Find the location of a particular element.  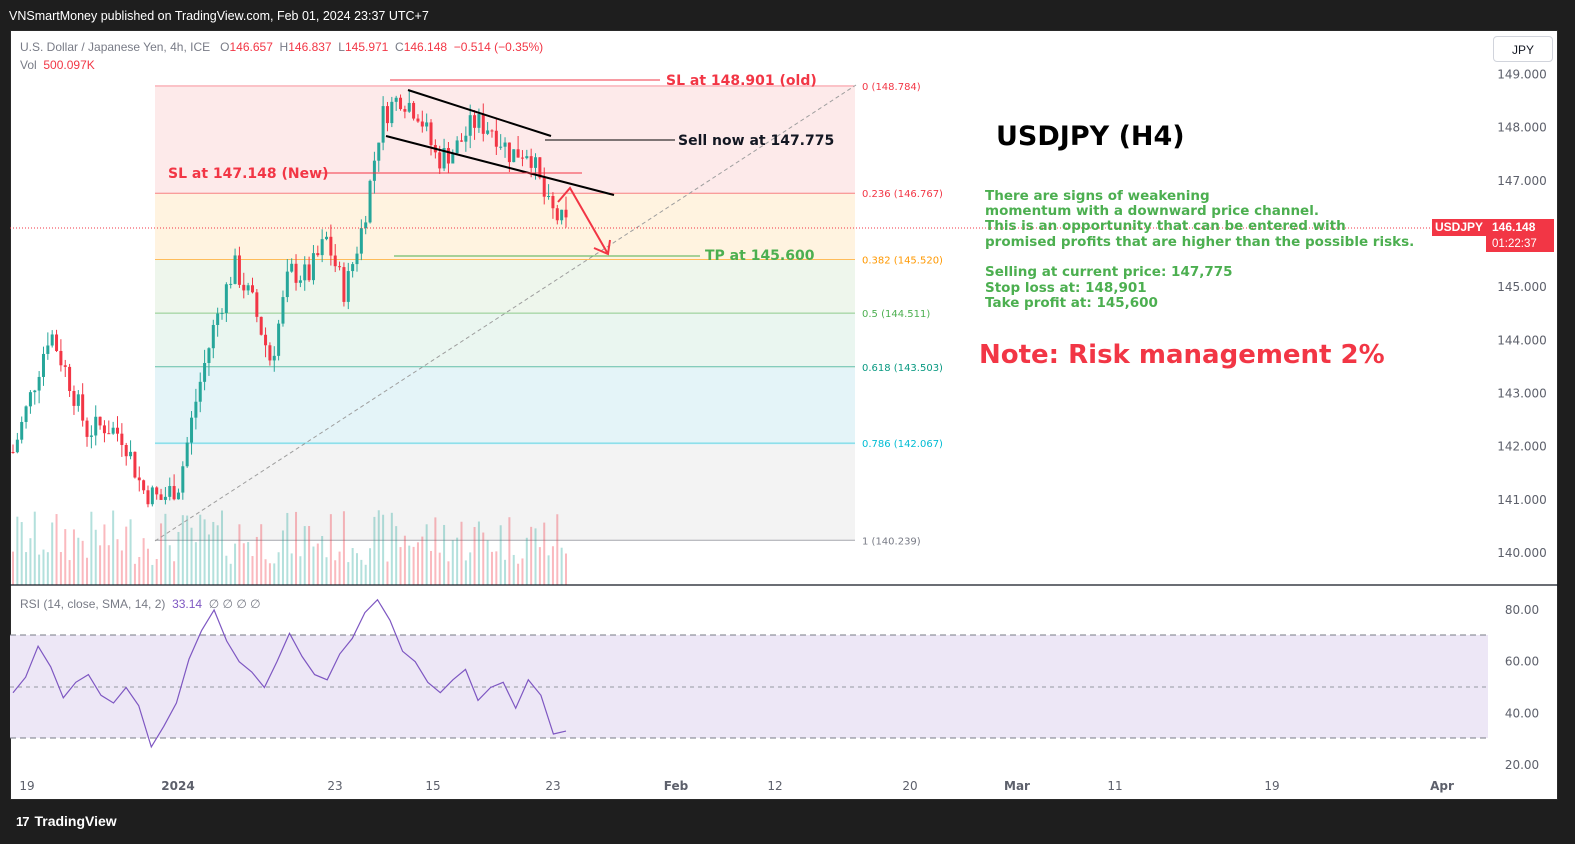

rsi-axis: 80.00 60.00 40.00 20.00 is located at coordinates (1522, 687).